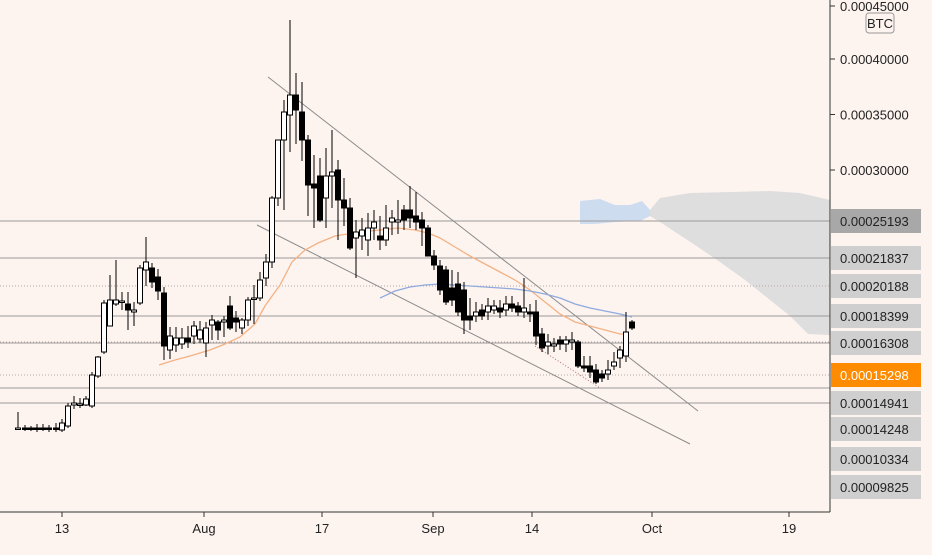 This screenshot has width=932, height=555. Describe the element at coordinates (874, 115) in the screenshot. I see `y-tick-label: 0.00035000` at that location.